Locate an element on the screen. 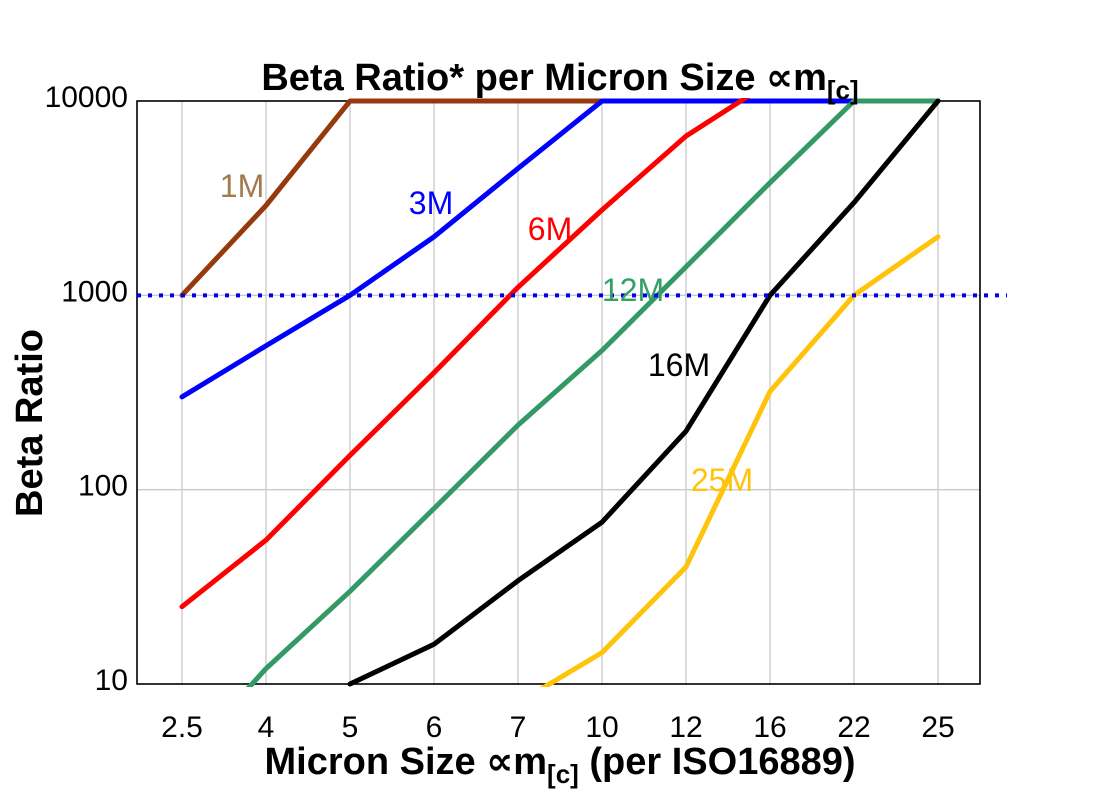  x-tick-label-25: 25 is located at coordinates (937, 727).